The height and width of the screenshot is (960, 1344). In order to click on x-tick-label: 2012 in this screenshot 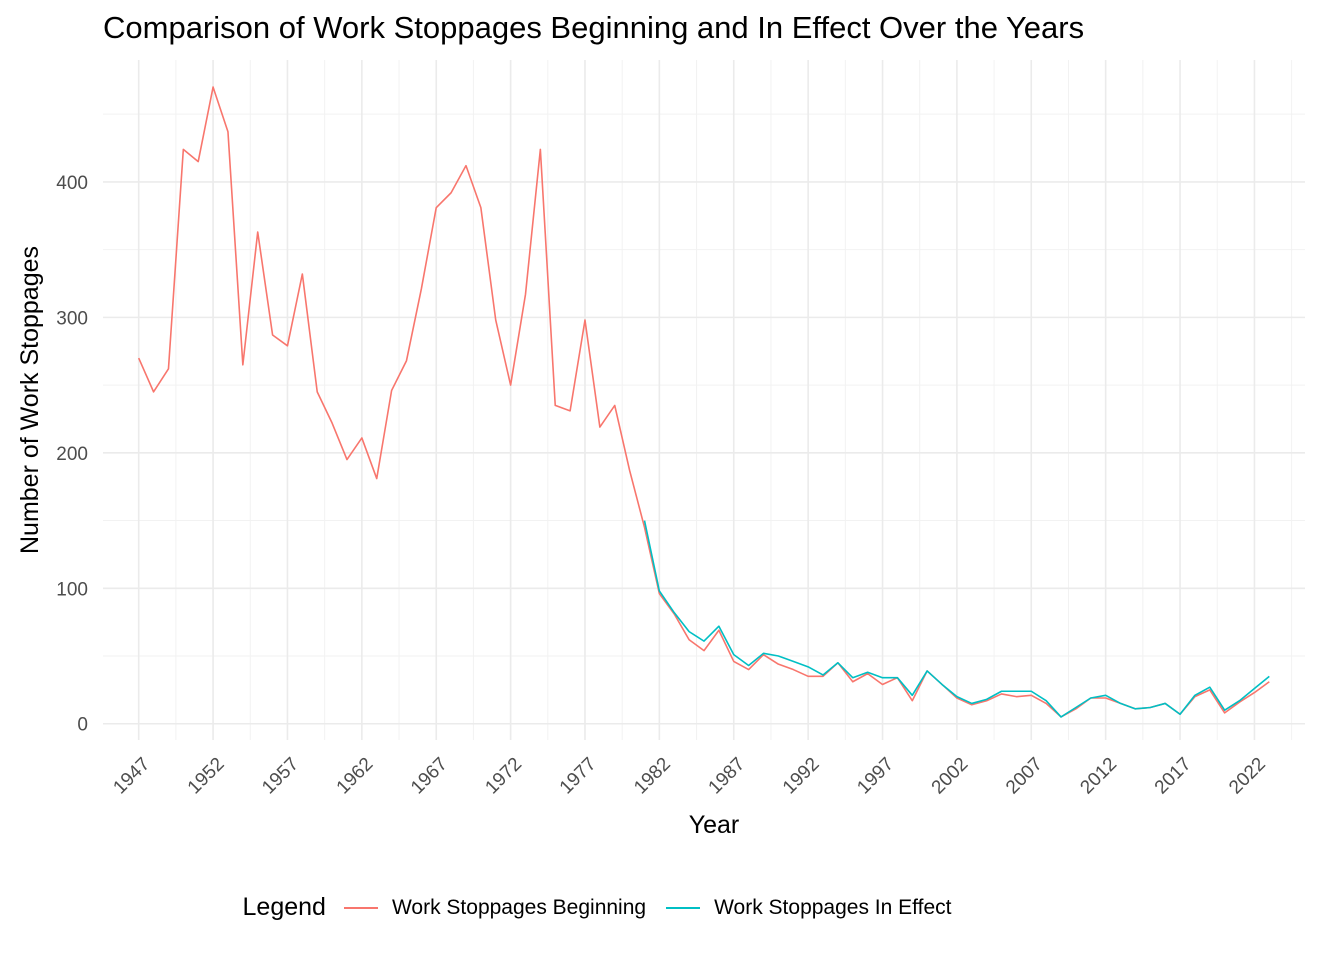, I will do `click(1098, 776)`.